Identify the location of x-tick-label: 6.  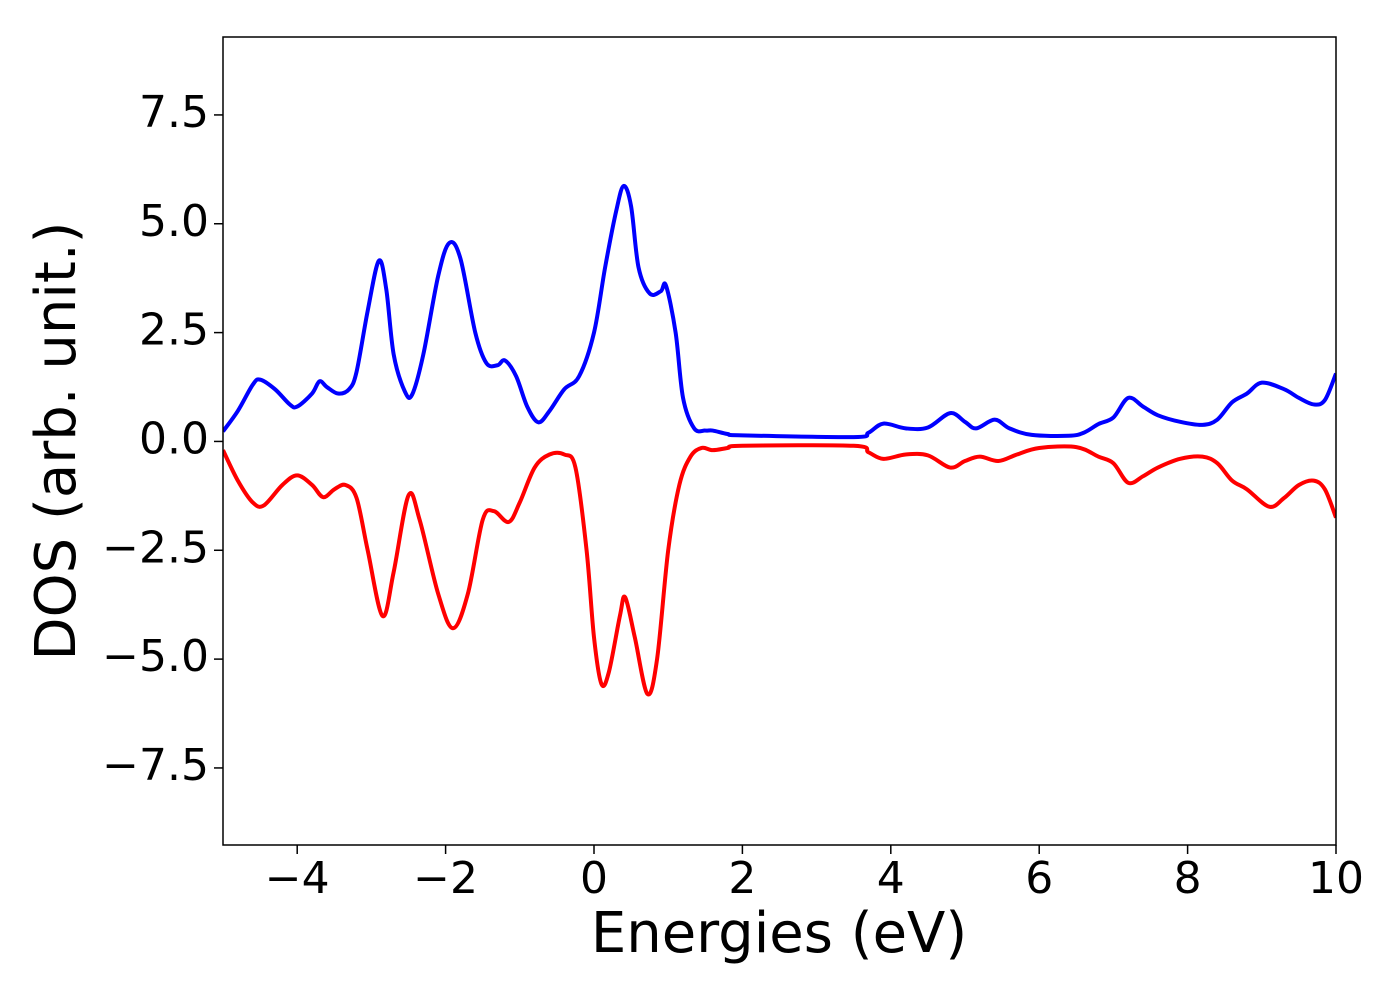
(1039, 878).